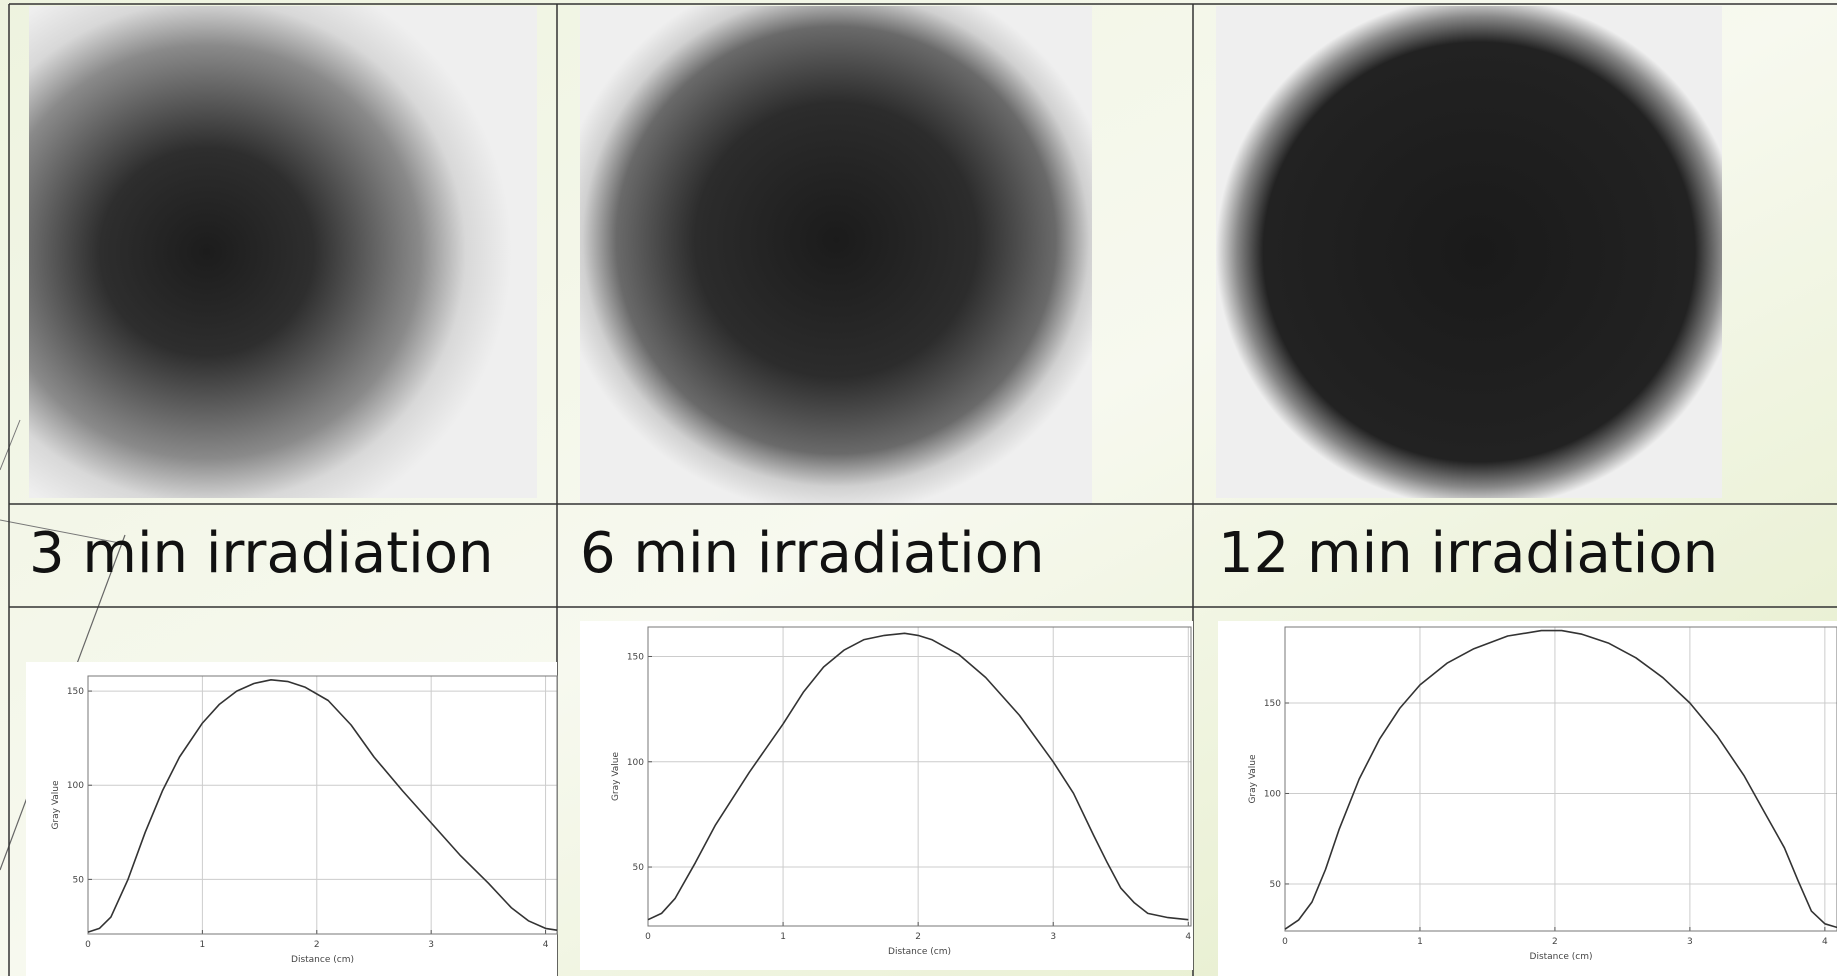 This screenshot has height=976, width=1837. I want to click on caption: 3 min irradiation, so click(261, 553).